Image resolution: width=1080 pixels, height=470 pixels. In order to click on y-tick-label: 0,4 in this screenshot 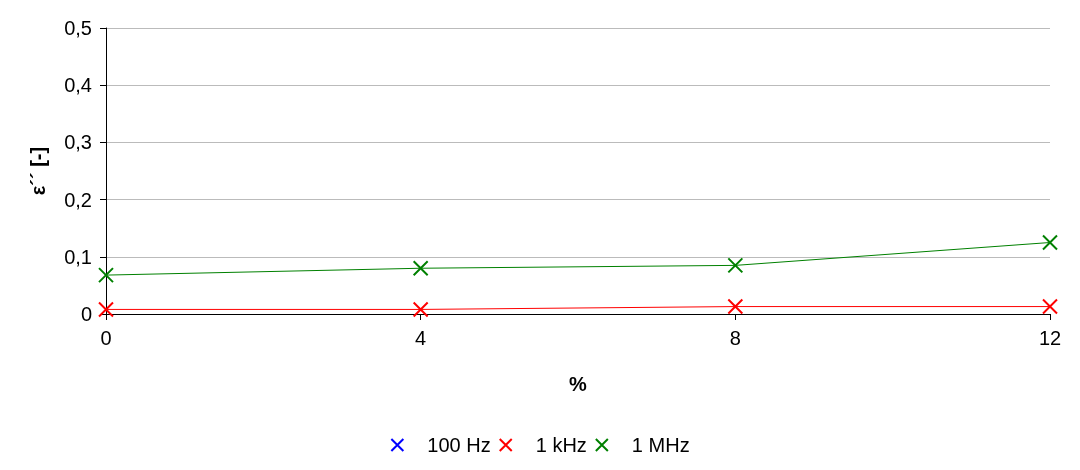, I will do `click(78, 85)`.